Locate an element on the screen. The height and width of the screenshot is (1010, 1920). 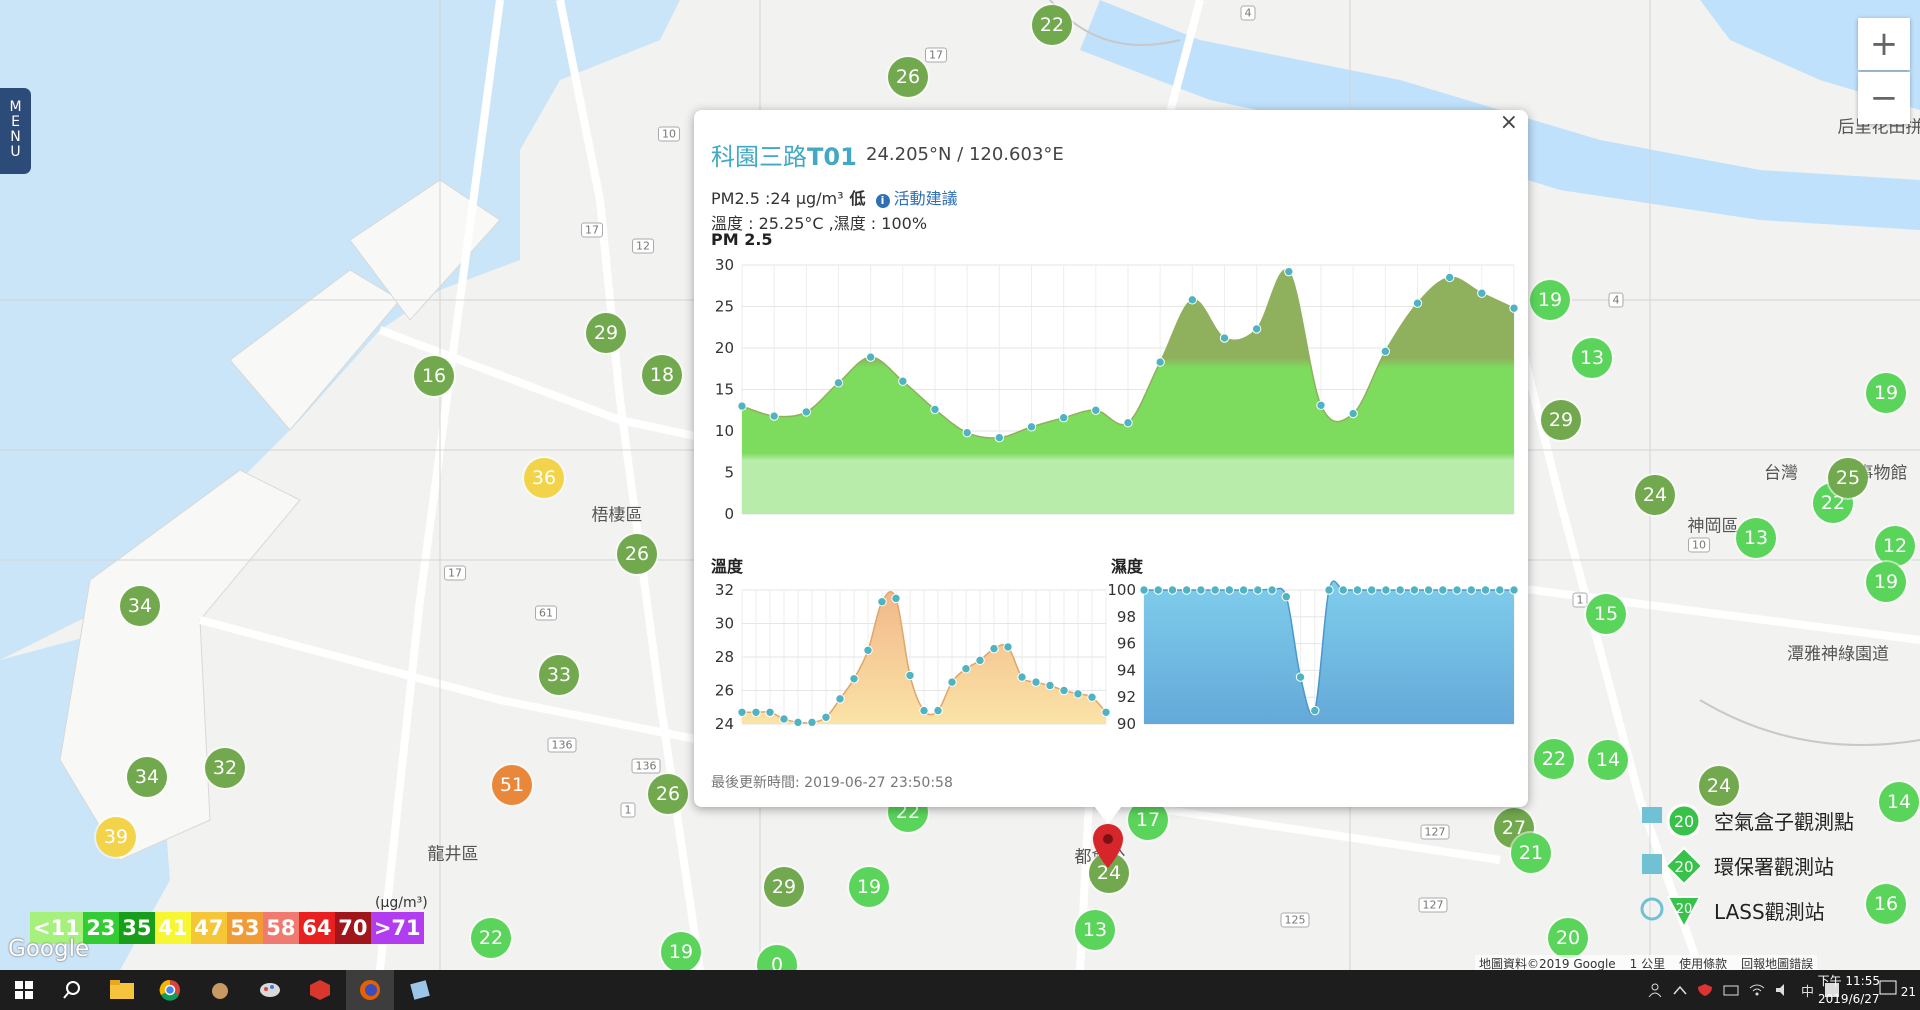
report-error-link: 回報地圖錯誤 is located at coordinates (1777, 964).